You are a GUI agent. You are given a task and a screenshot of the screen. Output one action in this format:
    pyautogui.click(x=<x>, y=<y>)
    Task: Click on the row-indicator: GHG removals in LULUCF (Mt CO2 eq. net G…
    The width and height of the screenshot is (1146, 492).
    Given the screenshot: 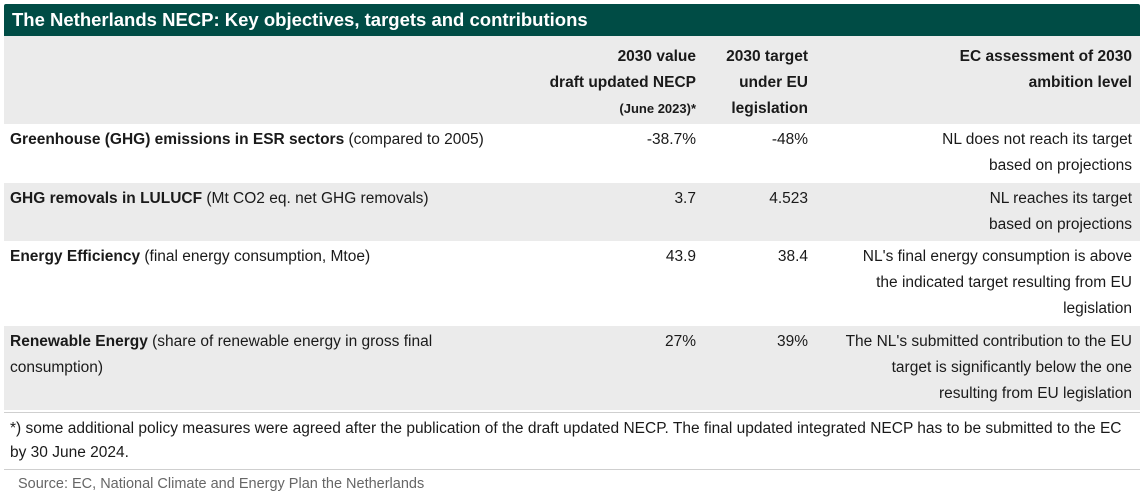 What is the action you would take?
    pyautogui.click(x=262, y=211)
    